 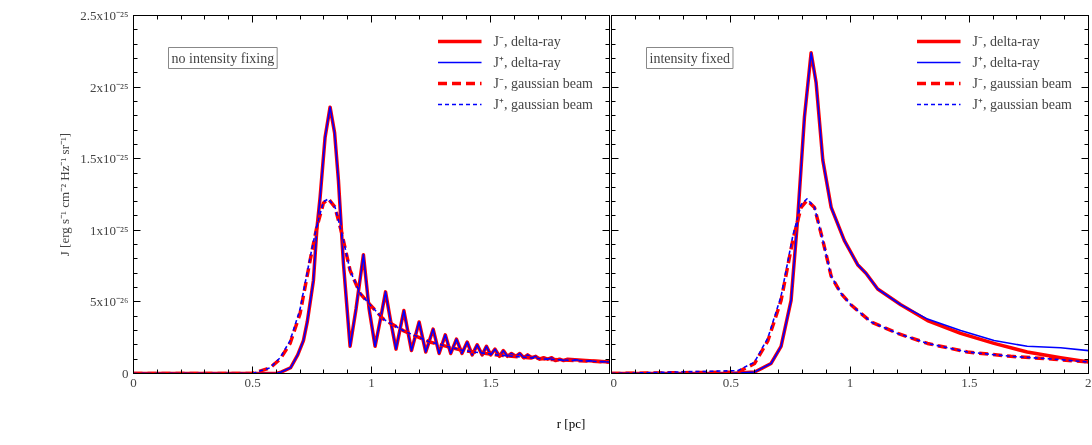 What do you see at coordinates (109, 87) in the screenshot?
I see `y-tick-label: 2x10⁻²⁵` at bounding box center [109, 87].